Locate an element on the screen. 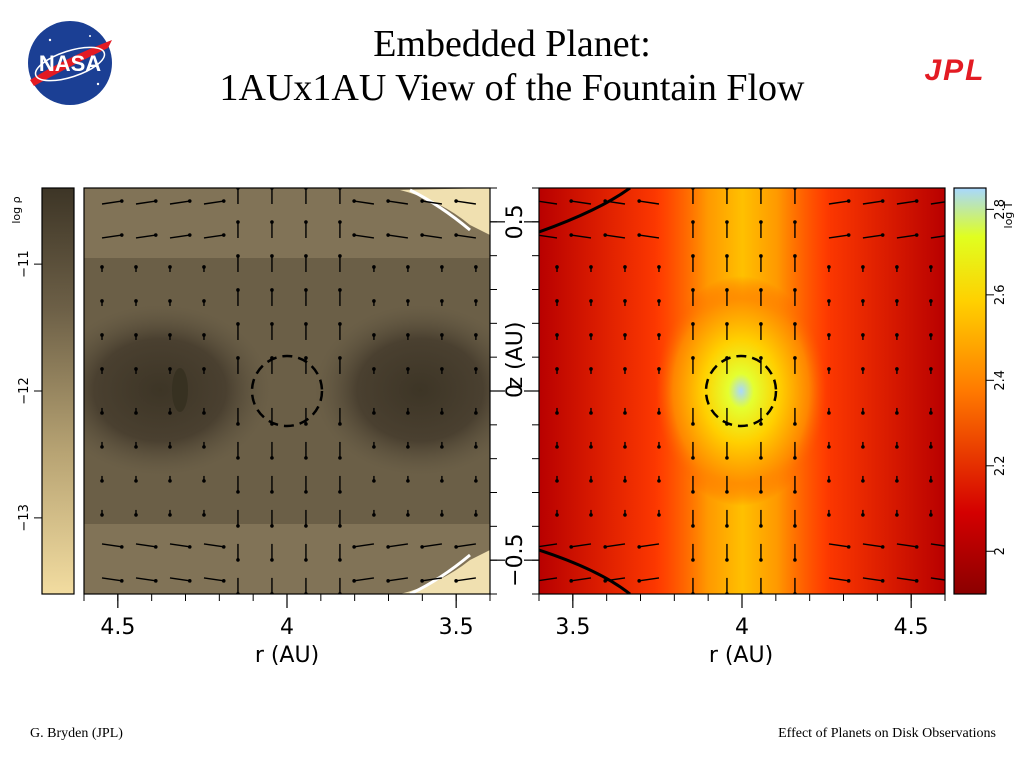 The height and width of the screenshot is (768, 1024). temperature-colorbar: 2 2.2 2.4 2.6 2.8 log T is located at coordinates (984, 391).